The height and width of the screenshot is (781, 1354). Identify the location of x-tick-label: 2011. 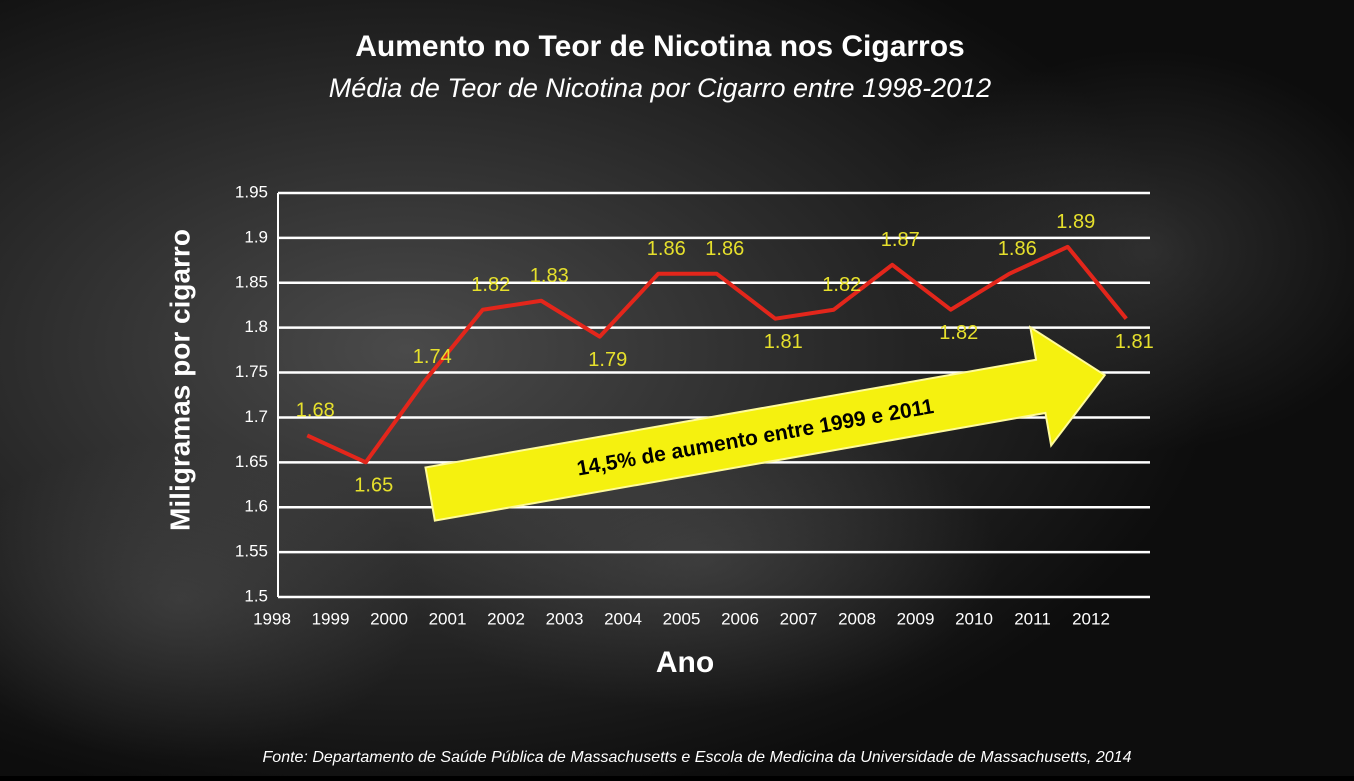
(1032, 618).